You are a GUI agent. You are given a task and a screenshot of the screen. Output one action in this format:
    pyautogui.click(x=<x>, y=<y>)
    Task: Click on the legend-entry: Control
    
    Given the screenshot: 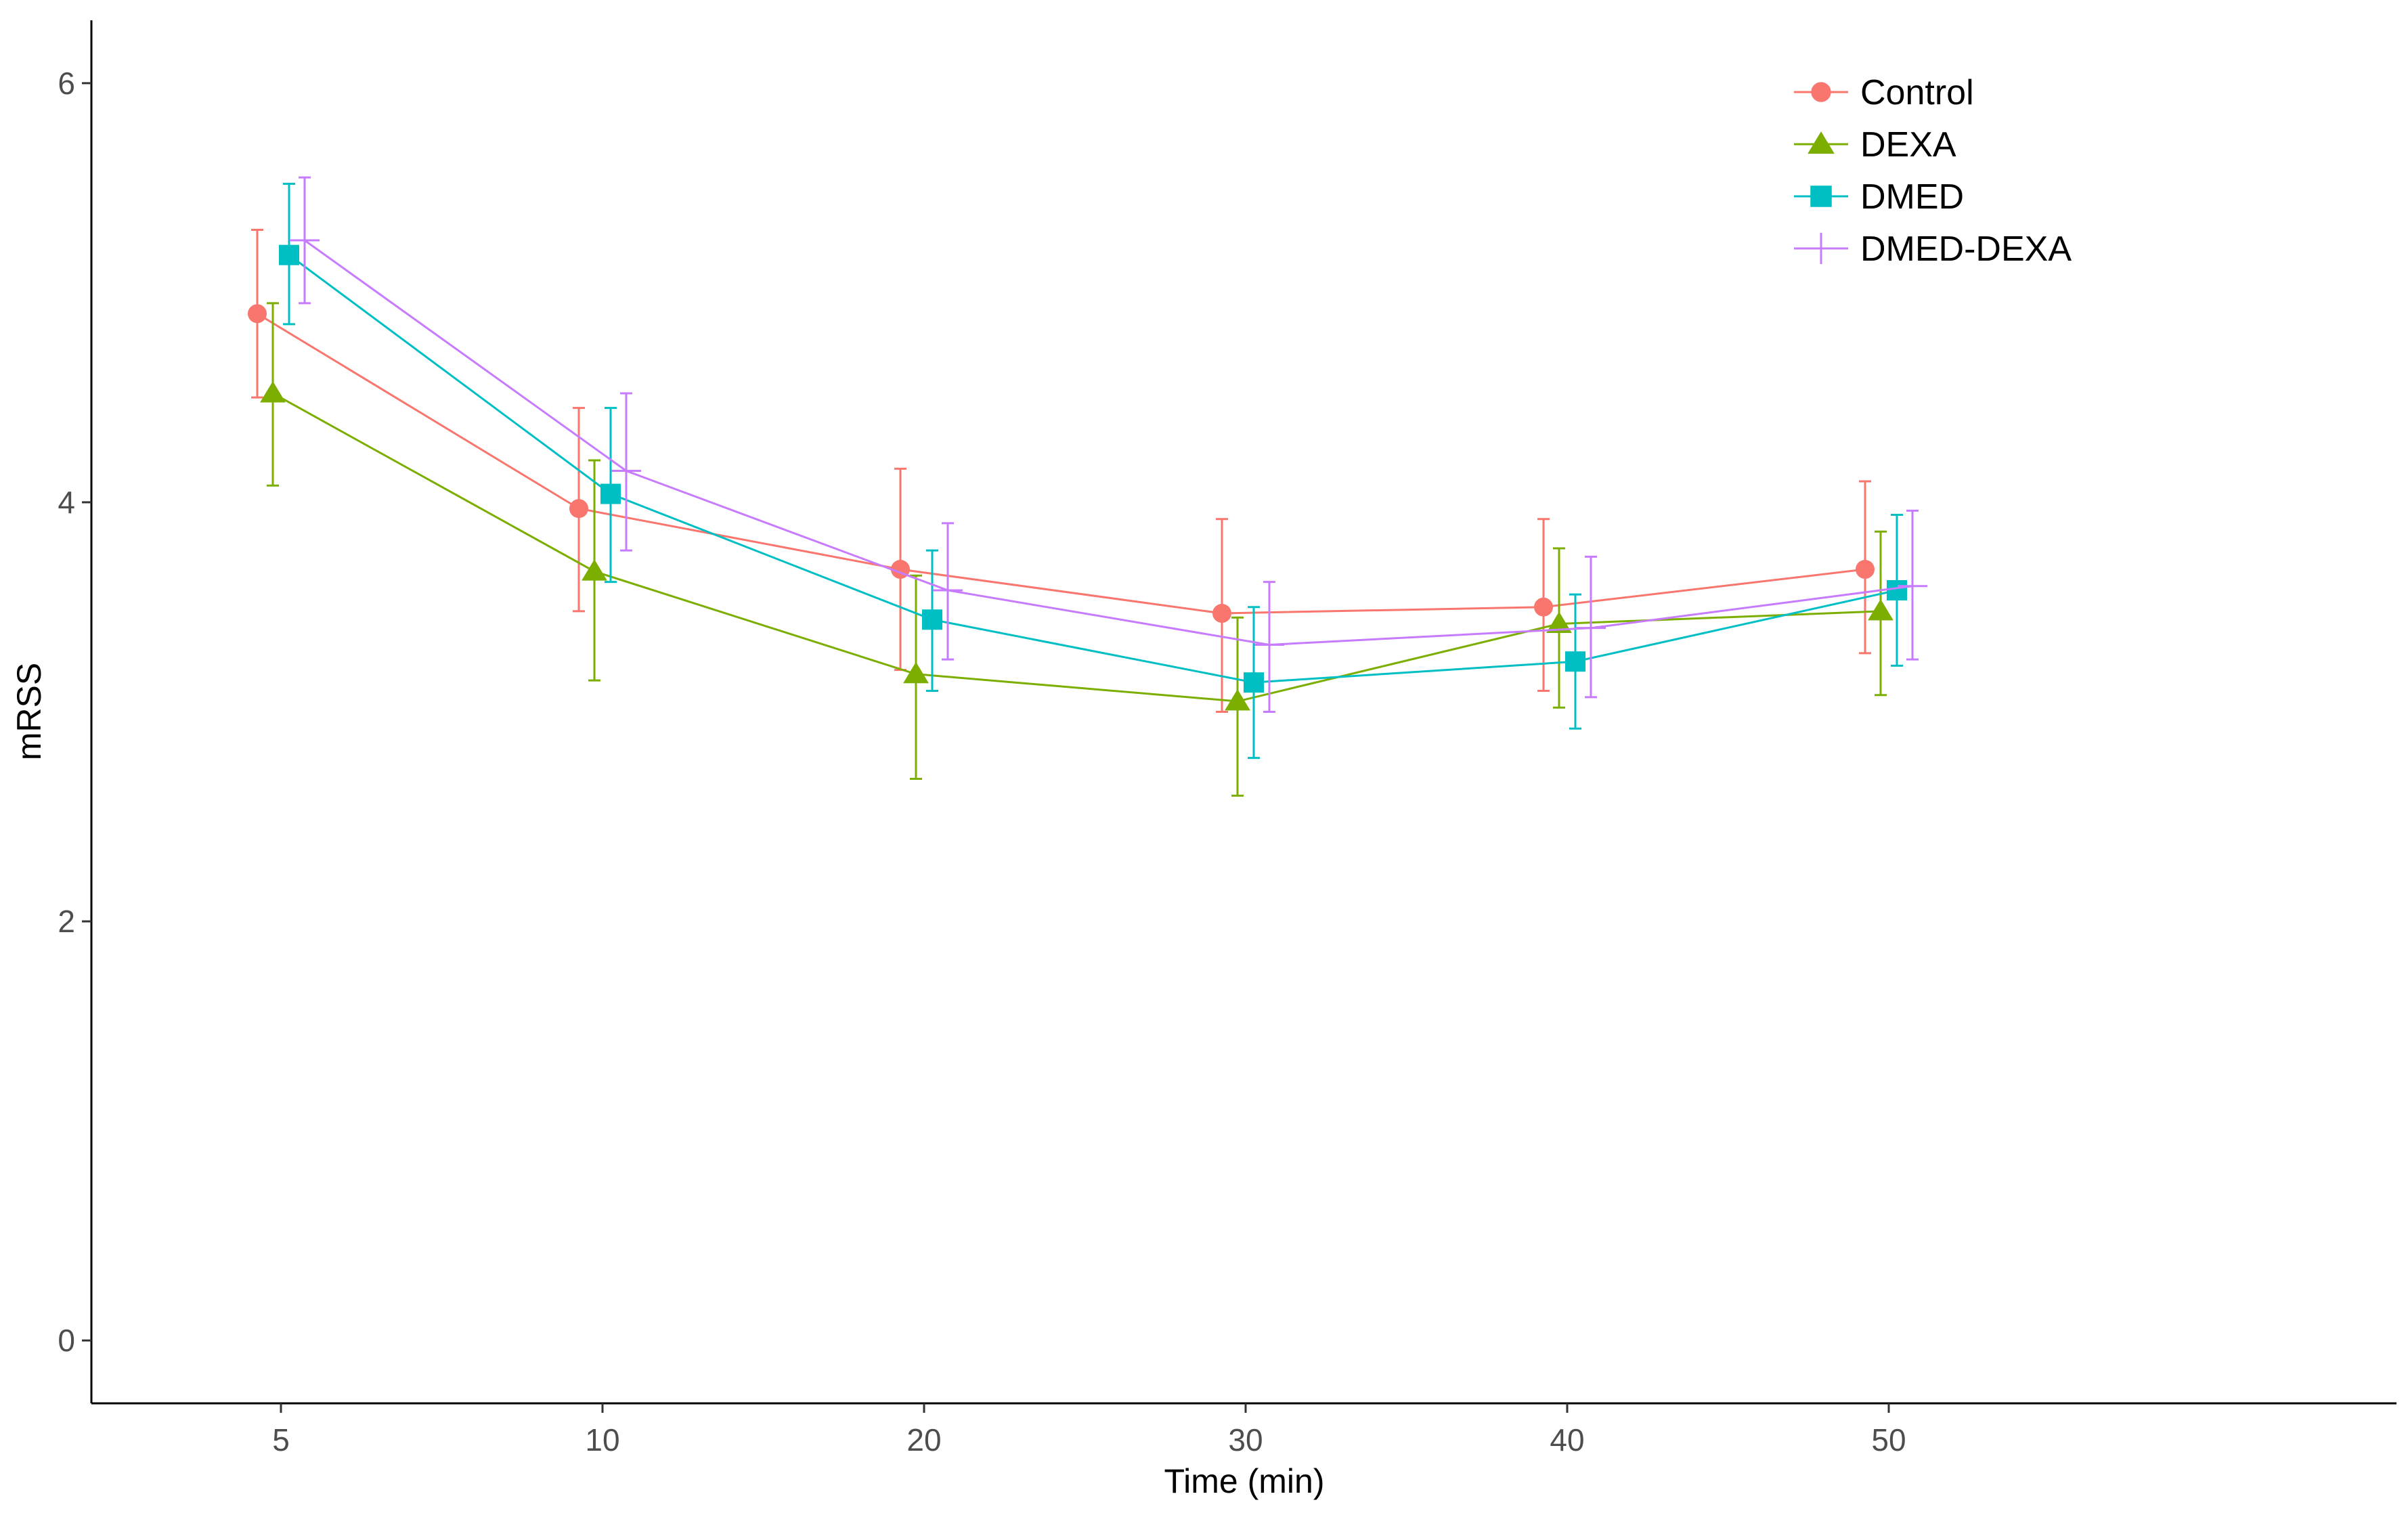 What is the action you would take?
    pyautogui.click(x=1884, y=92)
    